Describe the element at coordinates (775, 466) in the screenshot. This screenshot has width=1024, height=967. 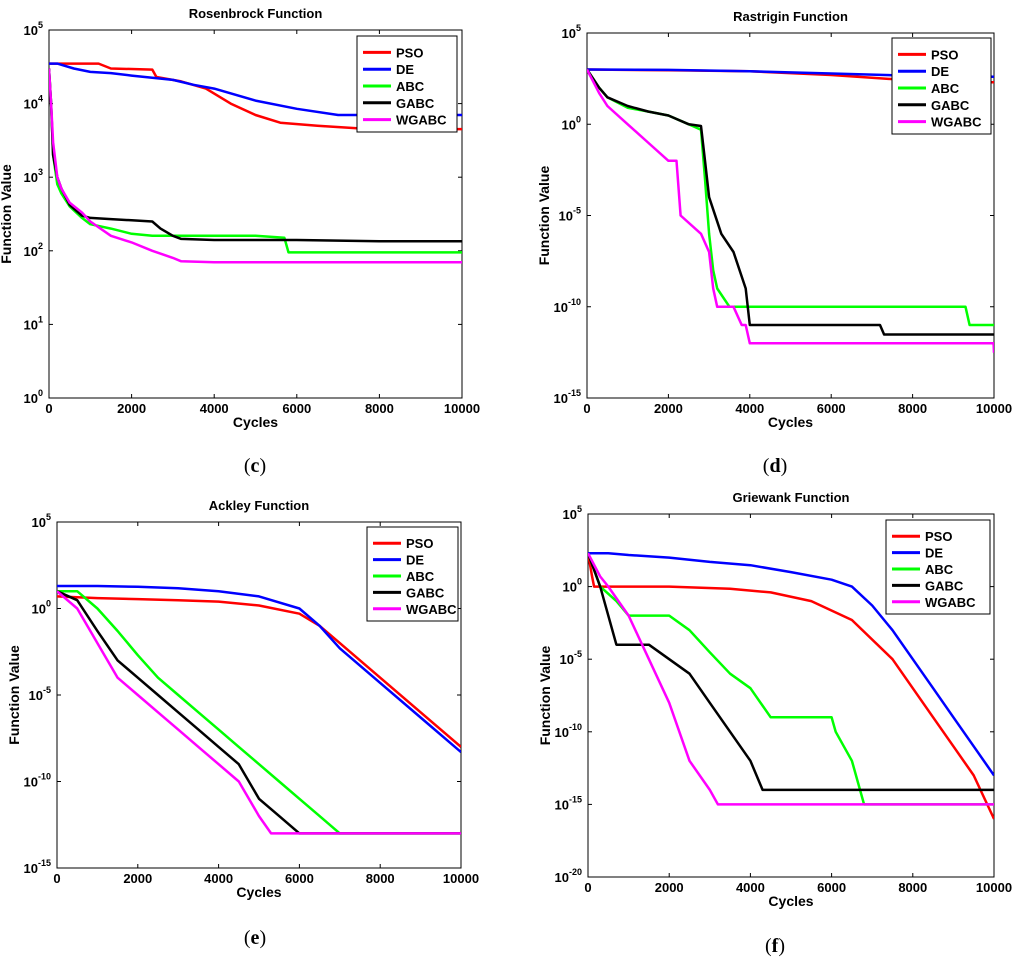
I see `panel-caption: (d)` at that location.